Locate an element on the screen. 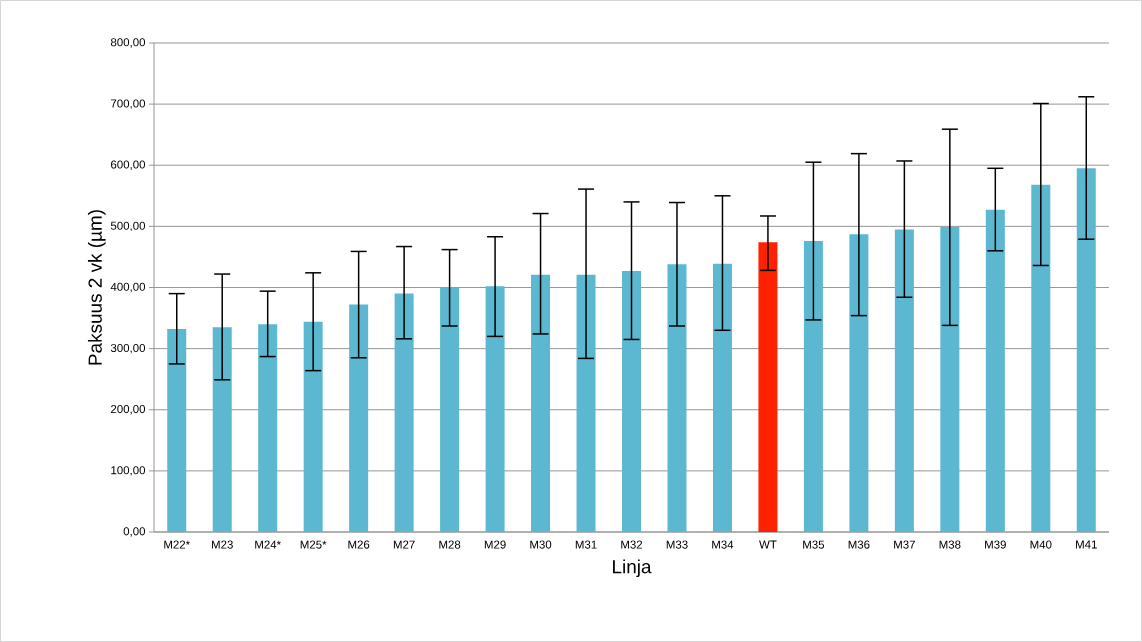 This screenshot has height=642, width=1142. x-tick-label: WT is located at coordinates (768, 544).